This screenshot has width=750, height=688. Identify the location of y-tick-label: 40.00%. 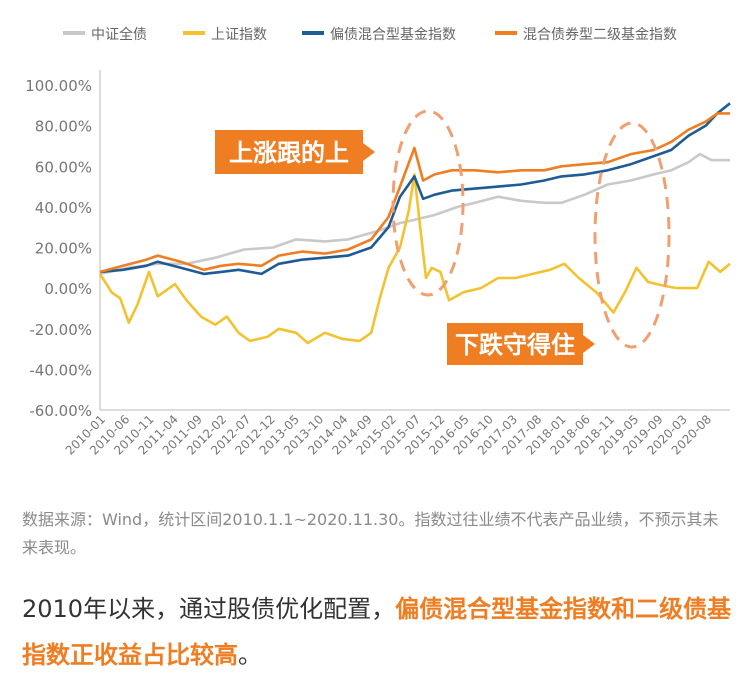
(63, 208).